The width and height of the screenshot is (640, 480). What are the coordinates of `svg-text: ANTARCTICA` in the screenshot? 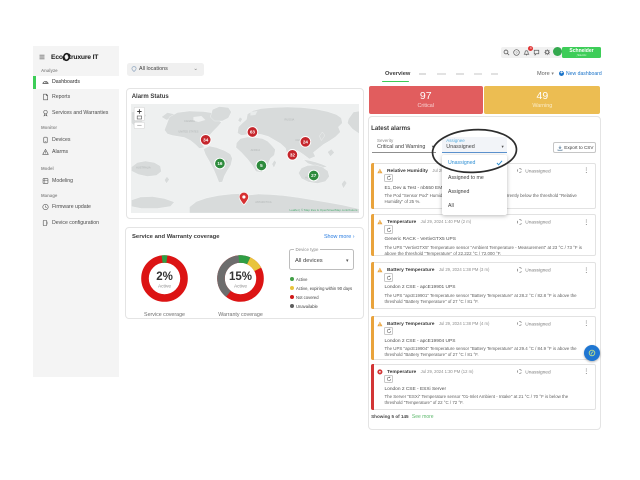 It's located at (264, 202).